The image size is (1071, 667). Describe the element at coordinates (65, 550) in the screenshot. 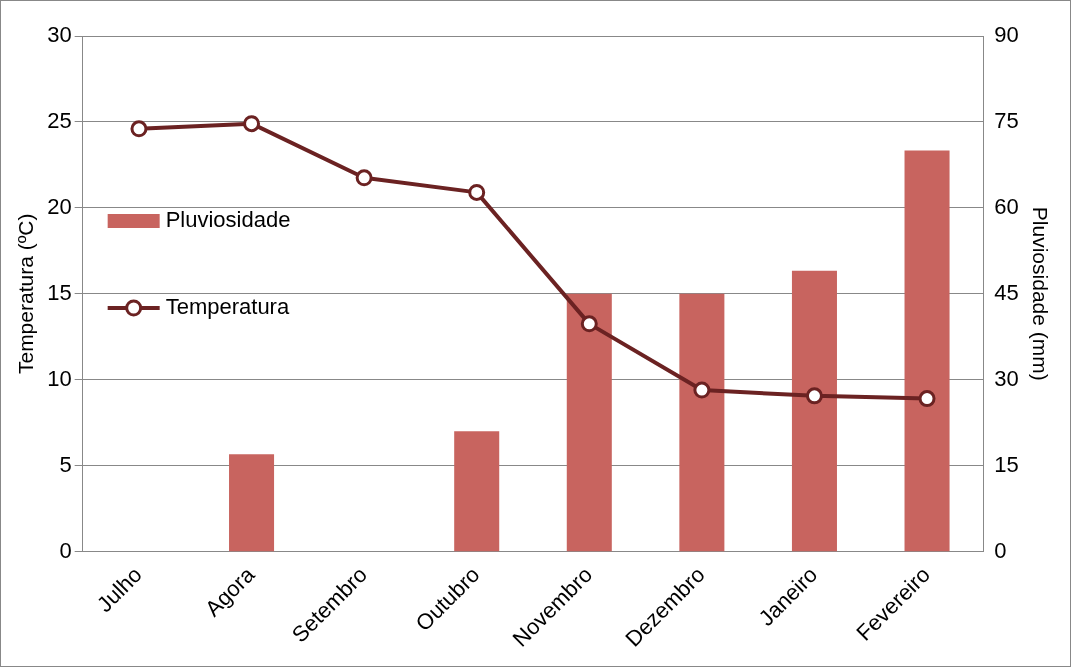

I see `y-tick-label: 0` at that location.